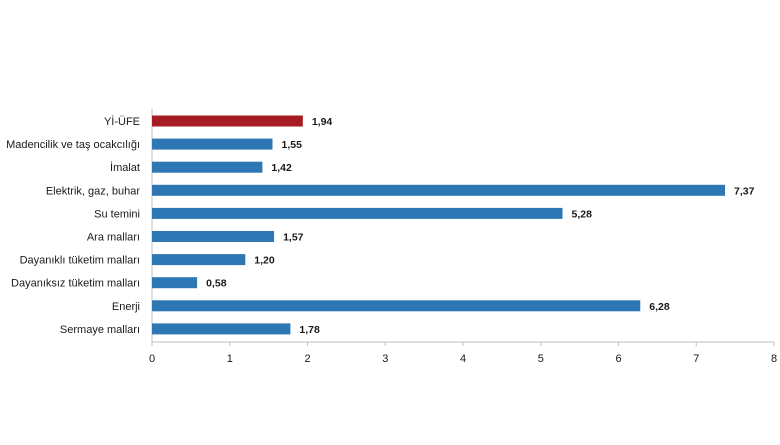 The width and height of the screenshot is (780, 445). I want to click on category-label: Dayanıksız tüketim malları, so click(75, 284).